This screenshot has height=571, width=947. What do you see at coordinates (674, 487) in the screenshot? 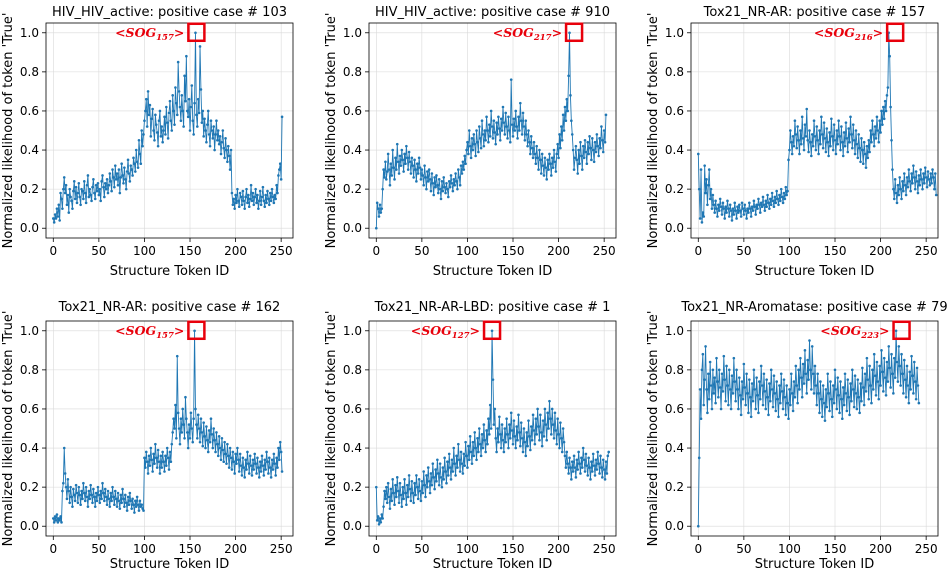
I see `y-tick-label: 0.2` at bounding box center [674, 487].